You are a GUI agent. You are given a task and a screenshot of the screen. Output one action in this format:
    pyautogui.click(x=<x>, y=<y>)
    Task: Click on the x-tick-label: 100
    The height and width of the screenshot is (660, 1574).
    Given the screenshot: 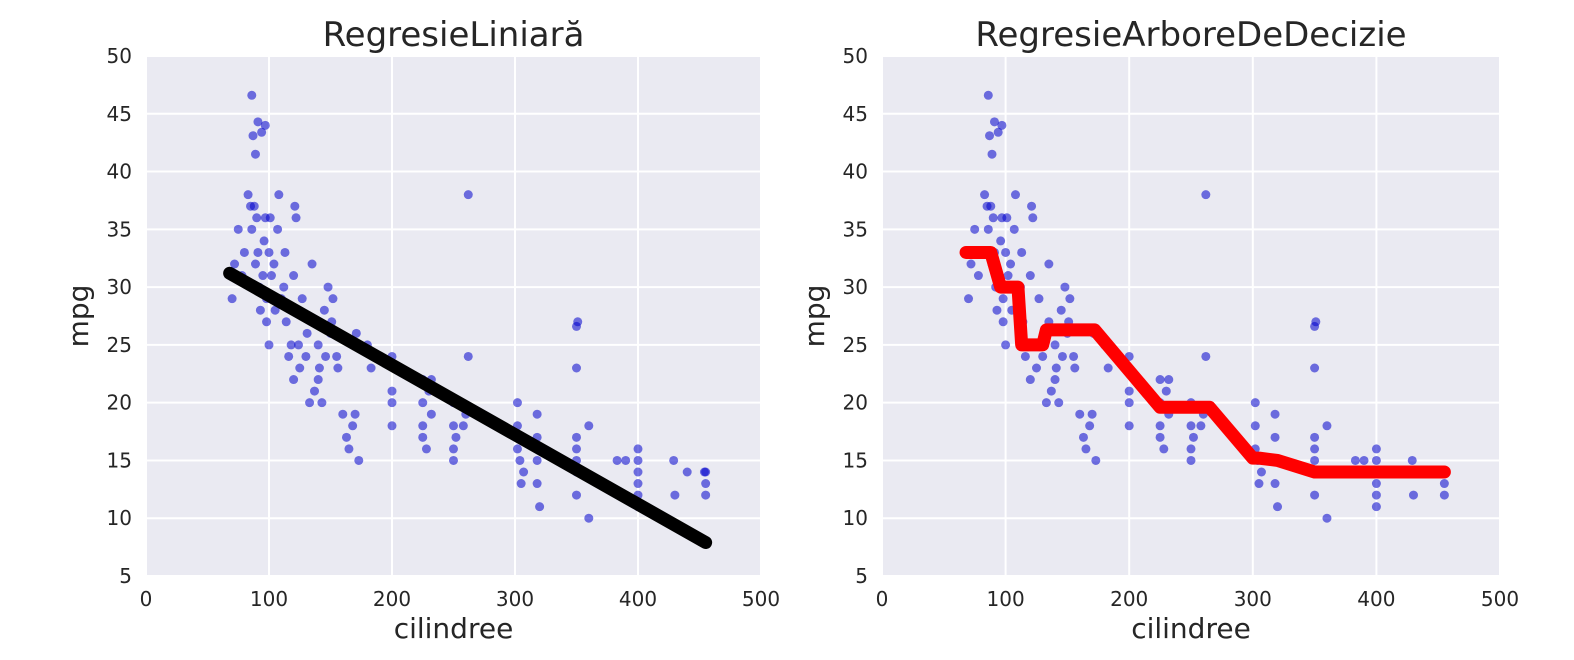 What is the action you would take?
    pyautogui.click(x=269, y=599)
    